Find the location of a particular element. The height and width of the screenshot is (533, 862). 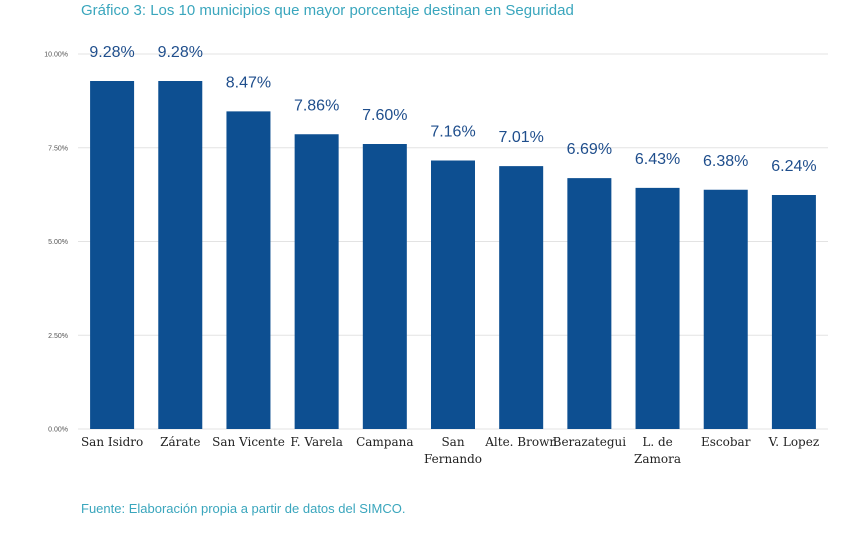

y-tick-label: 5.00% is located at coordinates (58, 242).